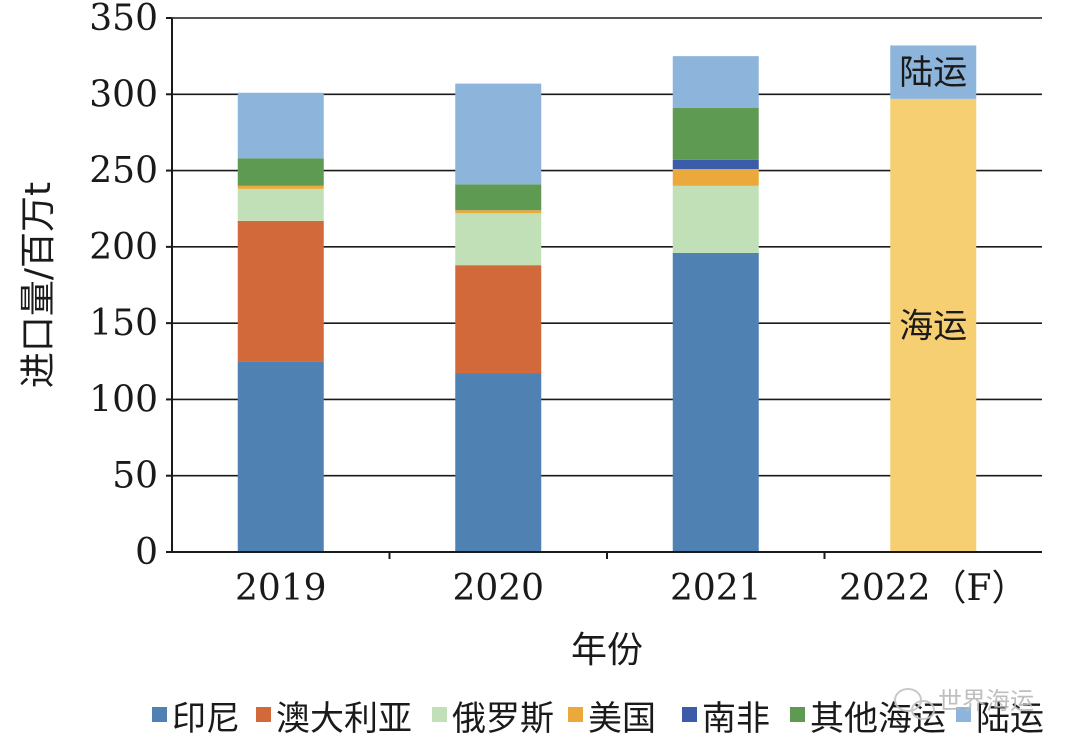 This screenshot has height=751, width=1080. Describe the element at coordinates (123, 399) in the screenshot. I see `y-tick-label: 100` at that location.